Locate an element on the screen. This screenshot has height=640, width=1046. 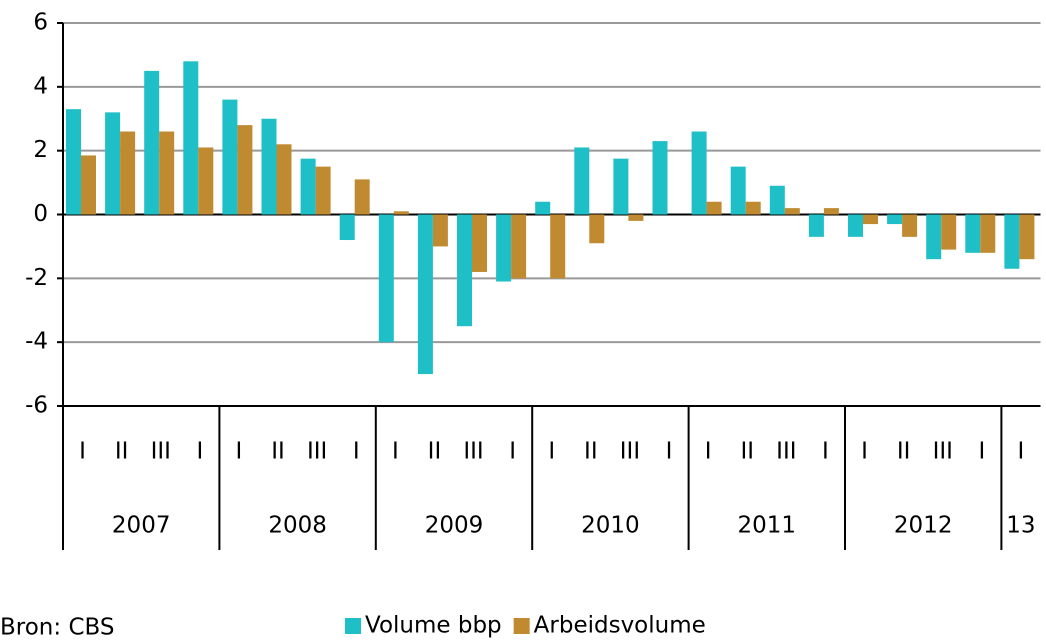
source: Bron: CBS is located at coordinates (57, 627).